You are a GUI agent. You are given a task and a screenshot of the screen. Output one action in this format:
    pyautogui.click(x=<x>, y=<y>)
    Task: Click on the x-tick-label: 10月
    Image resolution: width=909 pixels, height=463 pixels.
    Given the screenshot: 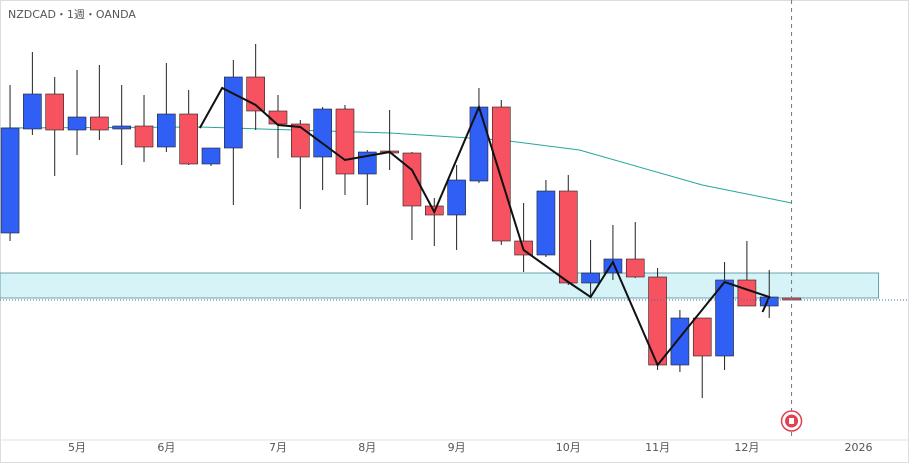 What is the action you would take?
    pyautogui.click(x=568, y=447)
    